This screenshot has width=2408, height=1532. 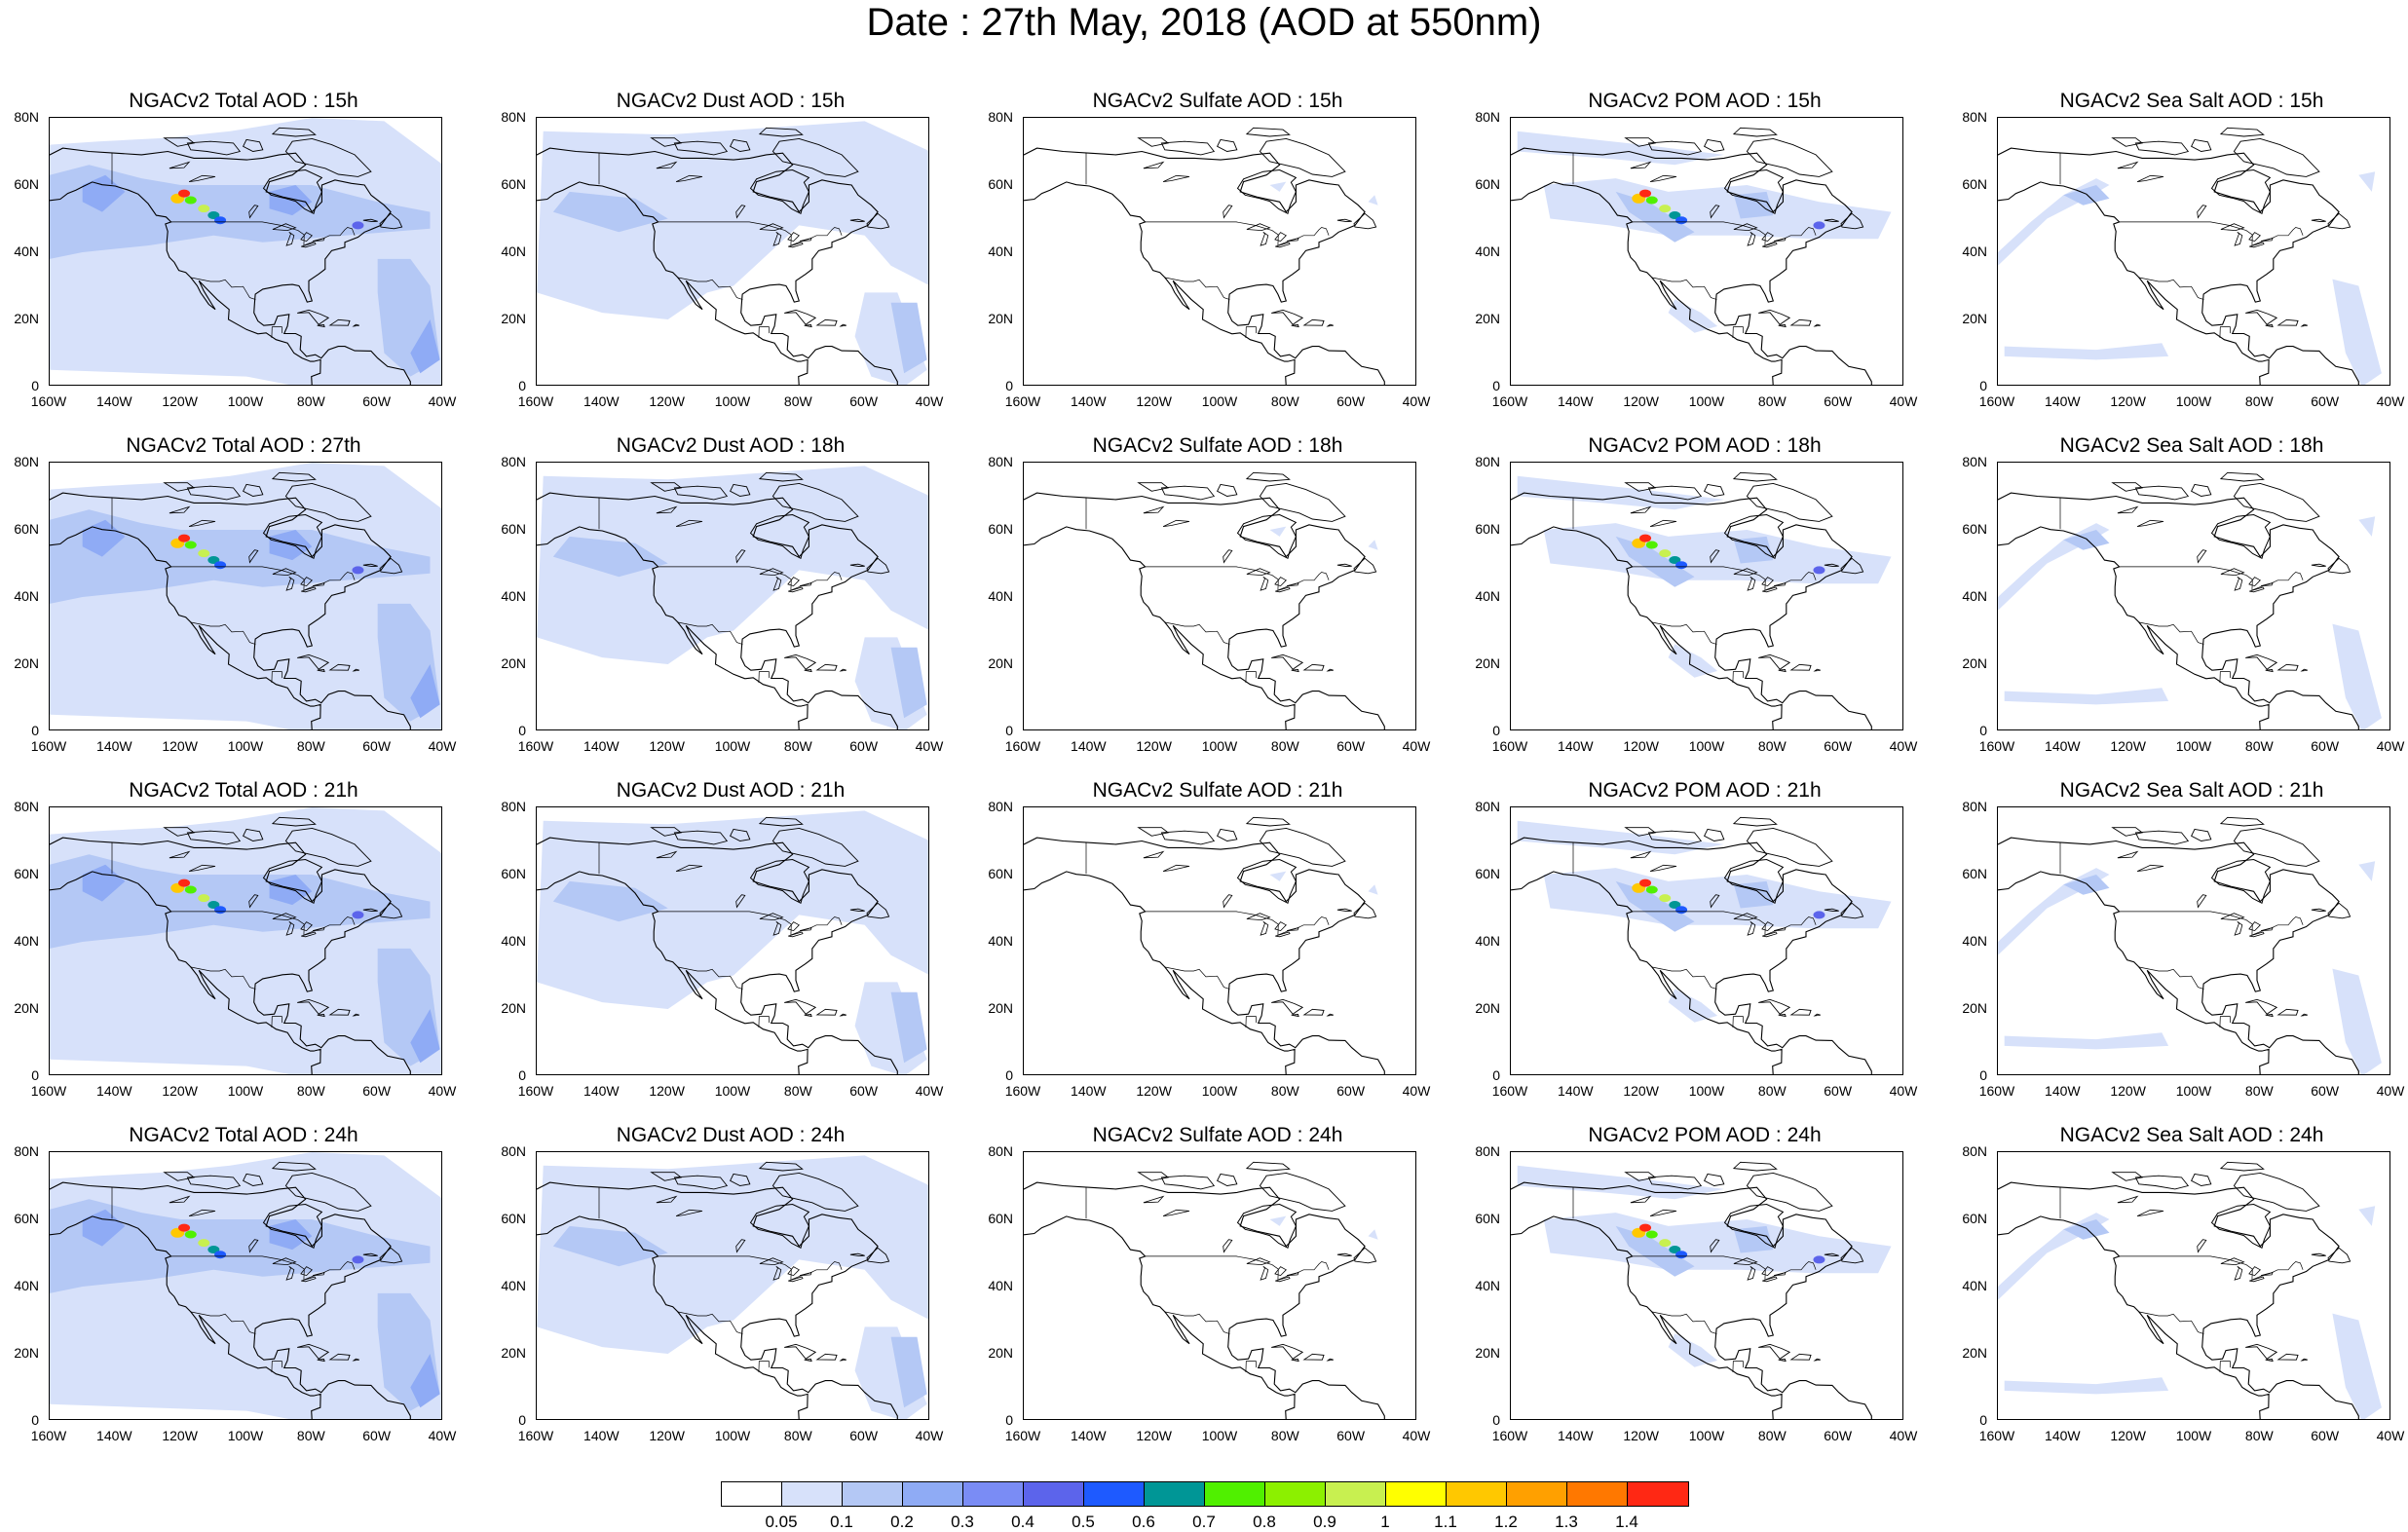 What do you see at coordinates (1445, 1522) in the screenshot?
I see `colorbar-tick-label: 1.1` at bounding box center [1445, 1522].